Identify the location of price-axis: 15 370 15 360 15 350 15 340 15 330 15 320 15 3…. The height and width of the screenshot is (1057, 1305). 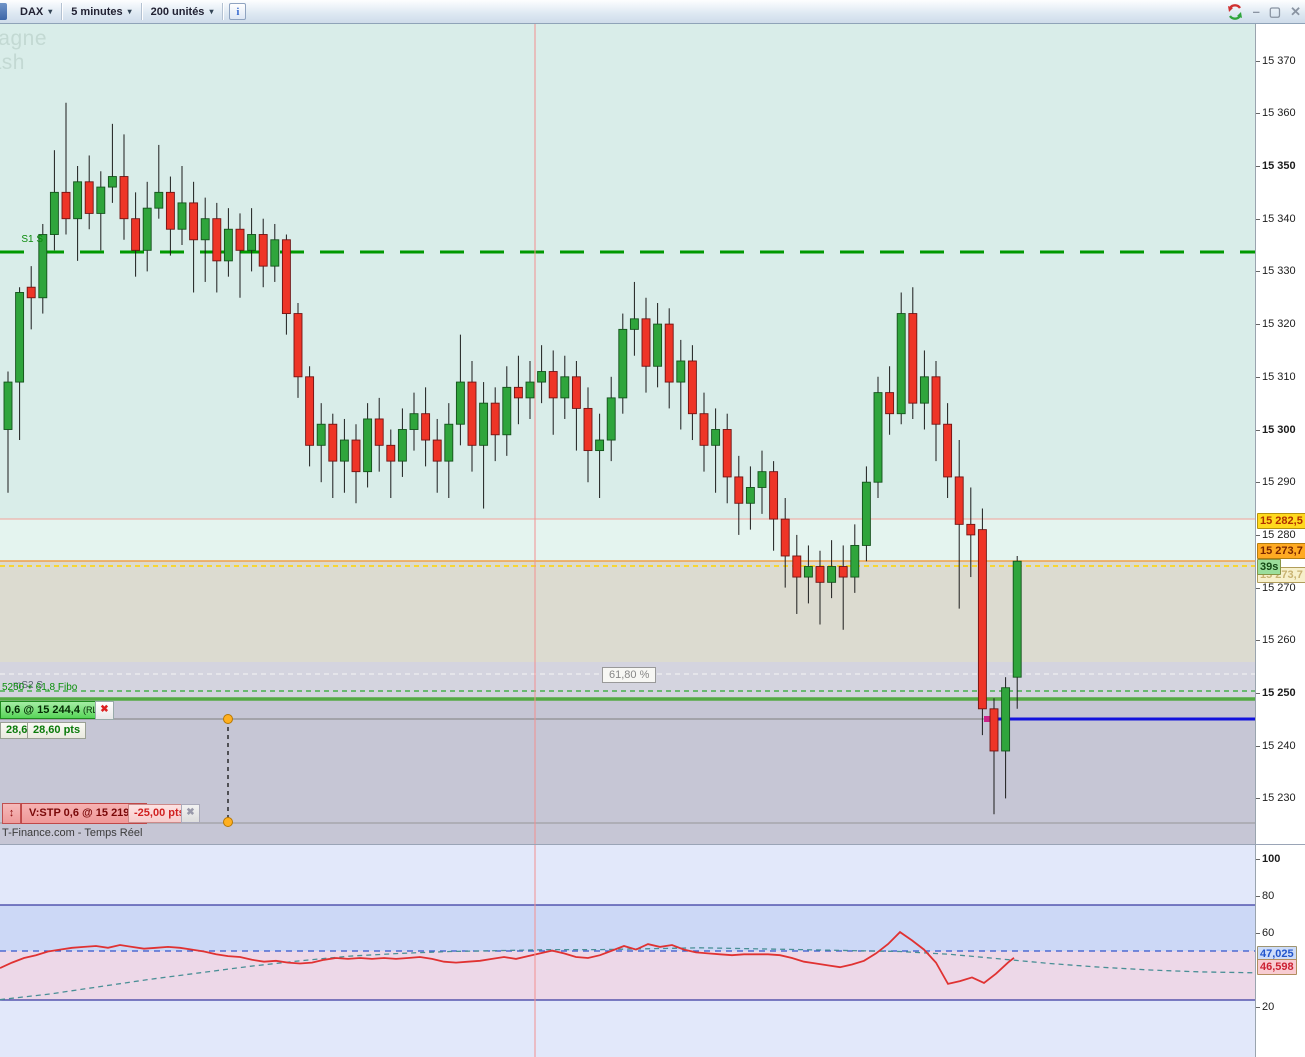
(1280, 540).